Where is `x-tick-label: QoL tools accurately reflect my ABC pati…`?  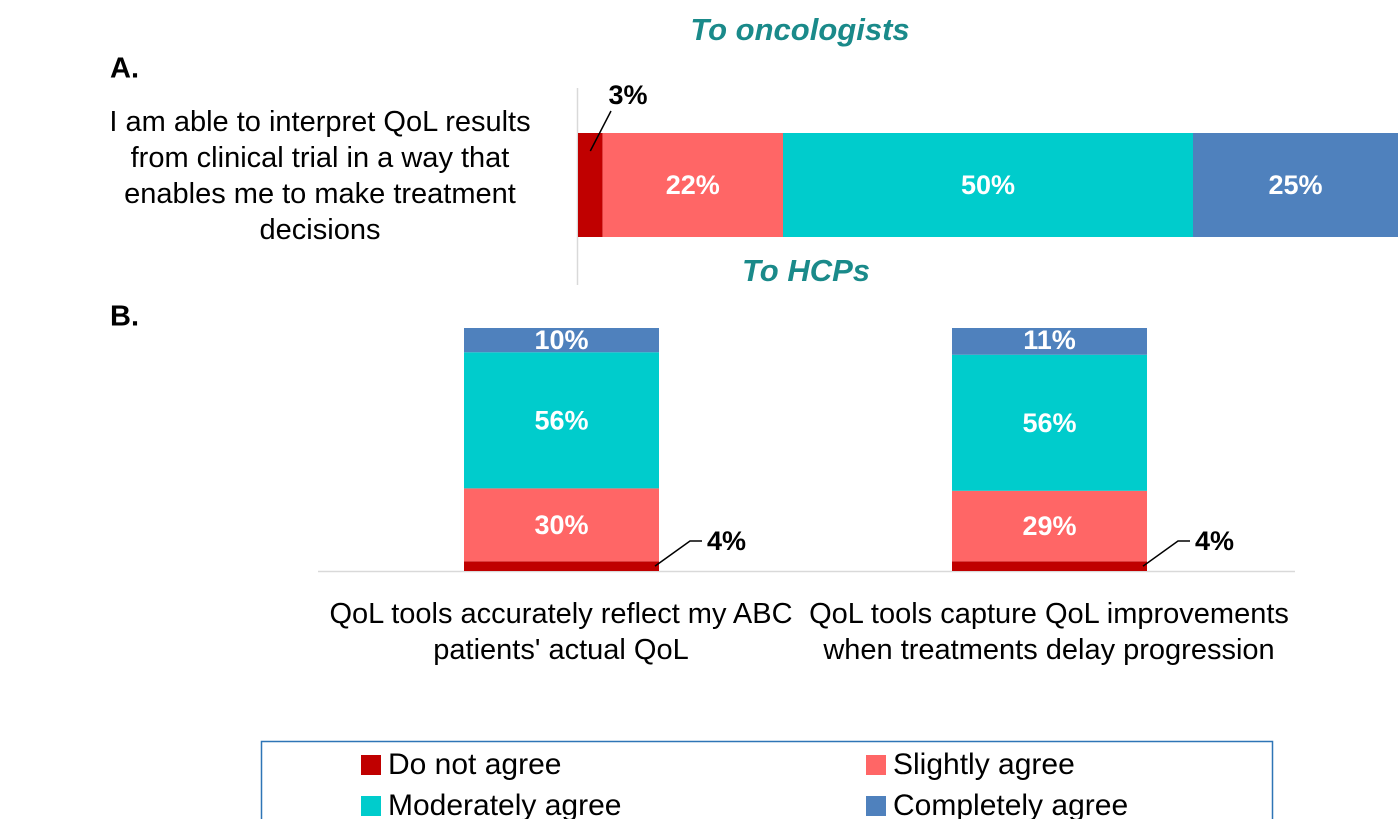
x-tick-label: QoL tools accurately reflect my ABC pati… is located at coordinates (561, 632).